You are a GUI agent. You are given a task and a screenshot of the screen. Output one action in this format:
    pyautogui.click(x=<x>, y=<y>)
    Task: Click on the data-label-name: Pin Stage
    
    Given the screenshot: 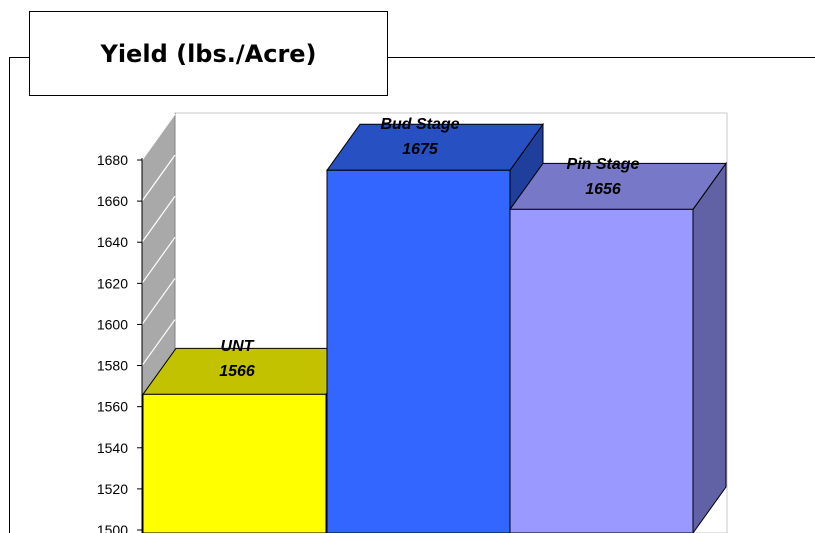 What is the action you would take?
    pyautogui.click(x=603, y=164)
    